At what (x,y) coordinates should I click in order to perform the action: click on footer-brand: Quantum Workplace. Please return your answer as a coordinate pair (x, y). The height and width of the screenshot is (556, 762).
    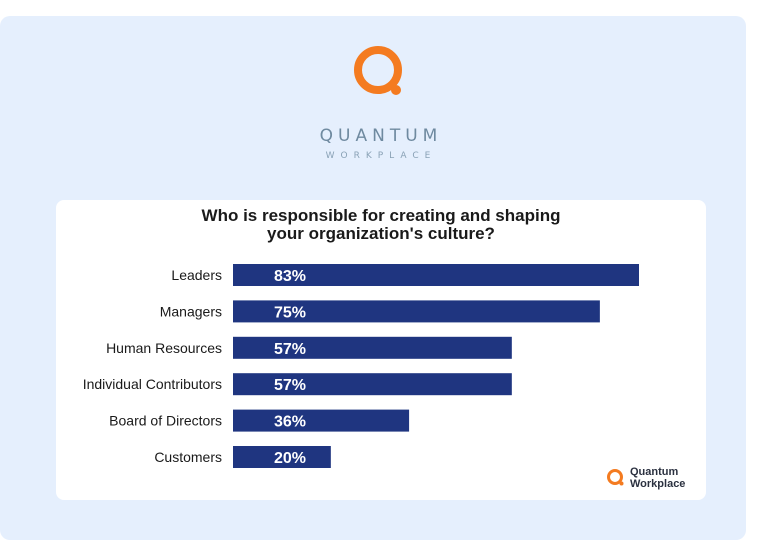
    Looking at the image, I should click on (656, 478).